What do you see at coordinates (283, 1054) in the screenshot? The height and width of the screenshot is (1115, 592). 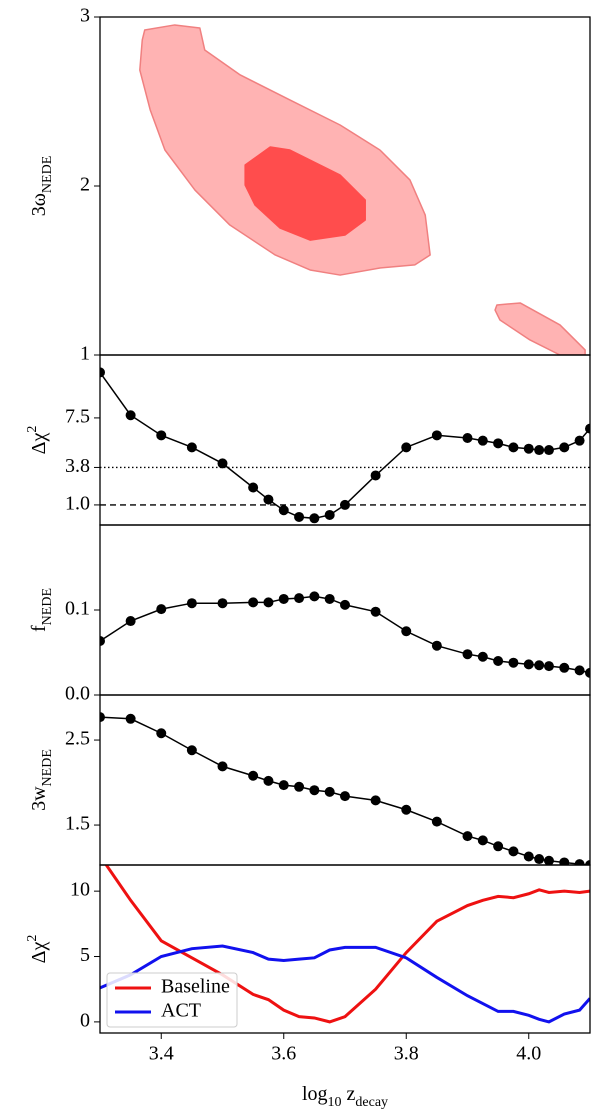 I see `x-tick-label: 3.6` at bounding box center [283, 1054].